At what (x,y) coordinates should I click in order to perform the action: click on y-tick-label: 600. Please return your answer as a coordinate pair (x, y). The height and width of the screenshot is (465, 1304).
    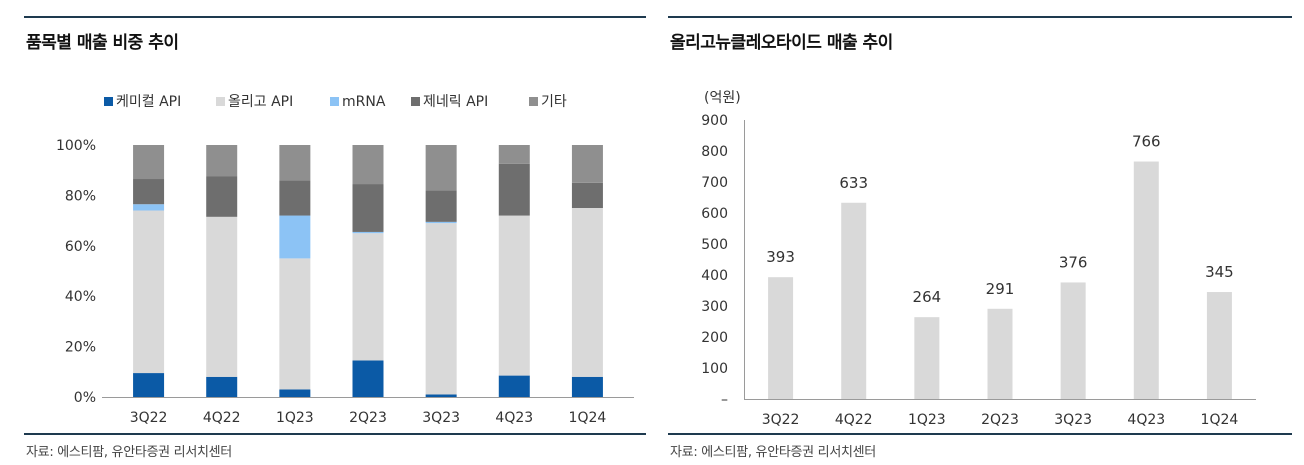
    Looking at the image, I should click on (714, 214).